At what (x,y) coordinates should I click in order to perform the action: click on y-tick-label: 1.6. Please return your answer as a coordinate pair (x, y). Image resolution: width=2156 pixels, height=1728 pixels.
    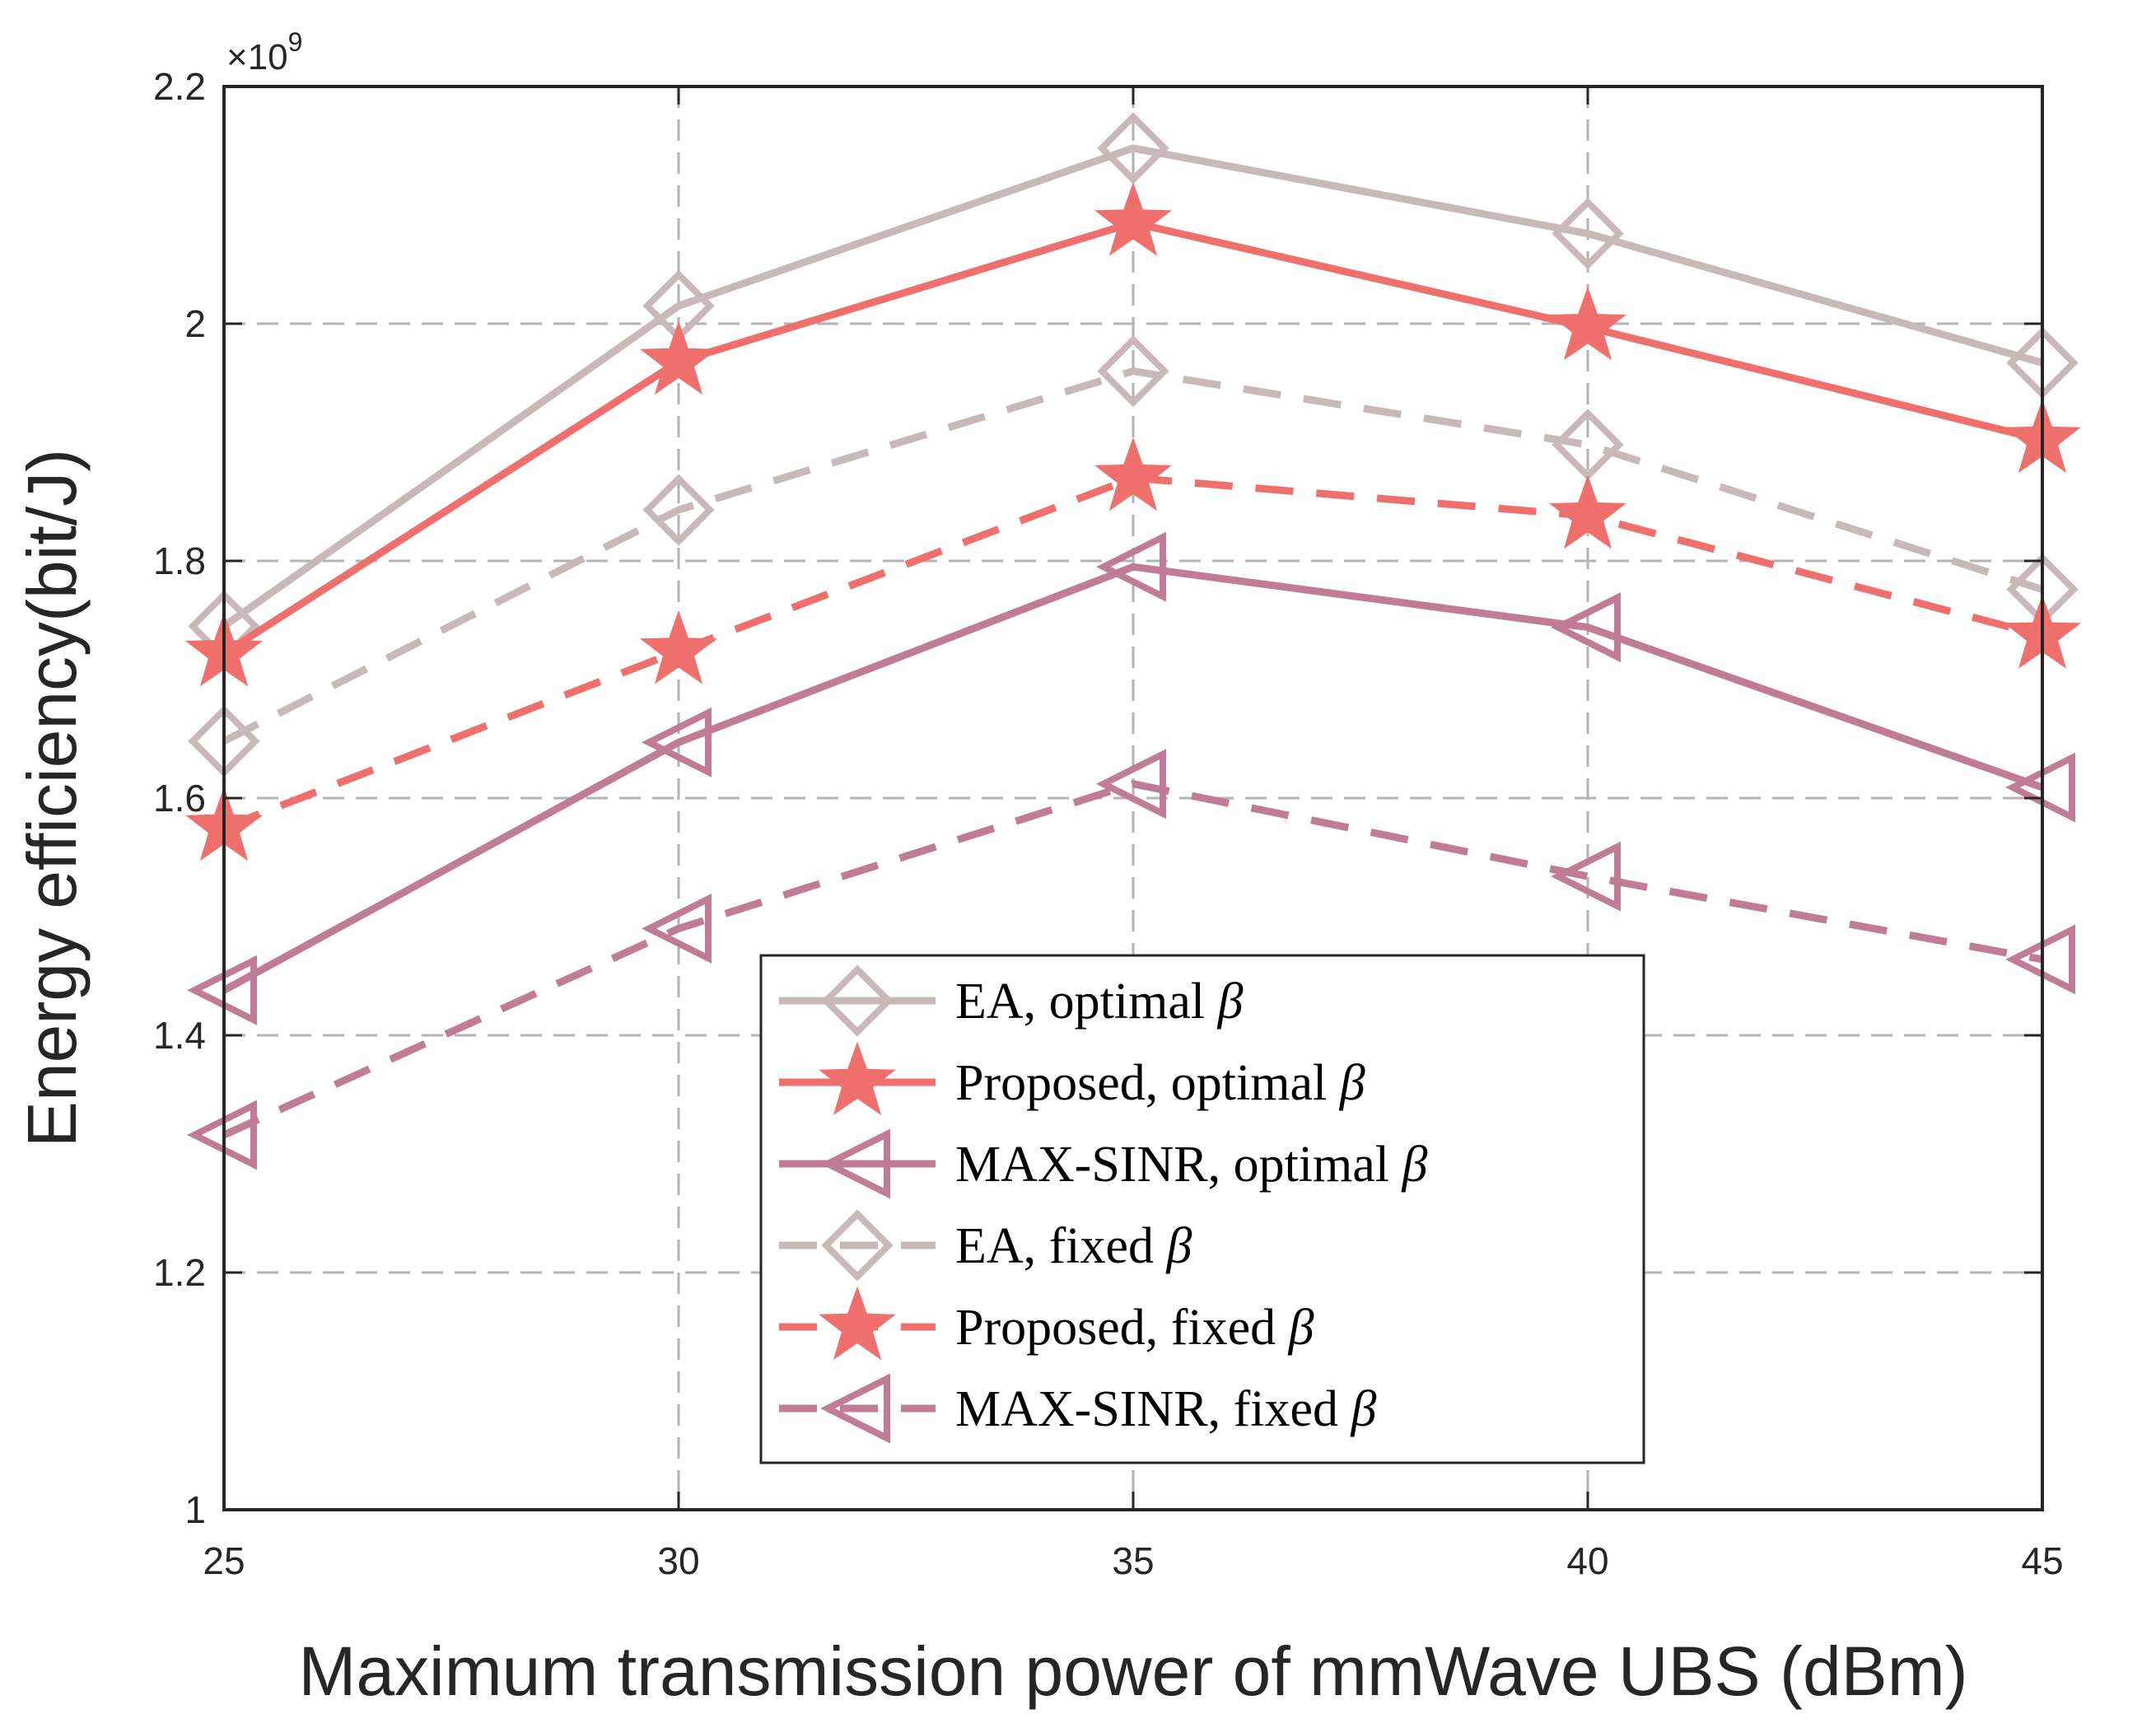
    Looking at the image, I should click on (179, 798).